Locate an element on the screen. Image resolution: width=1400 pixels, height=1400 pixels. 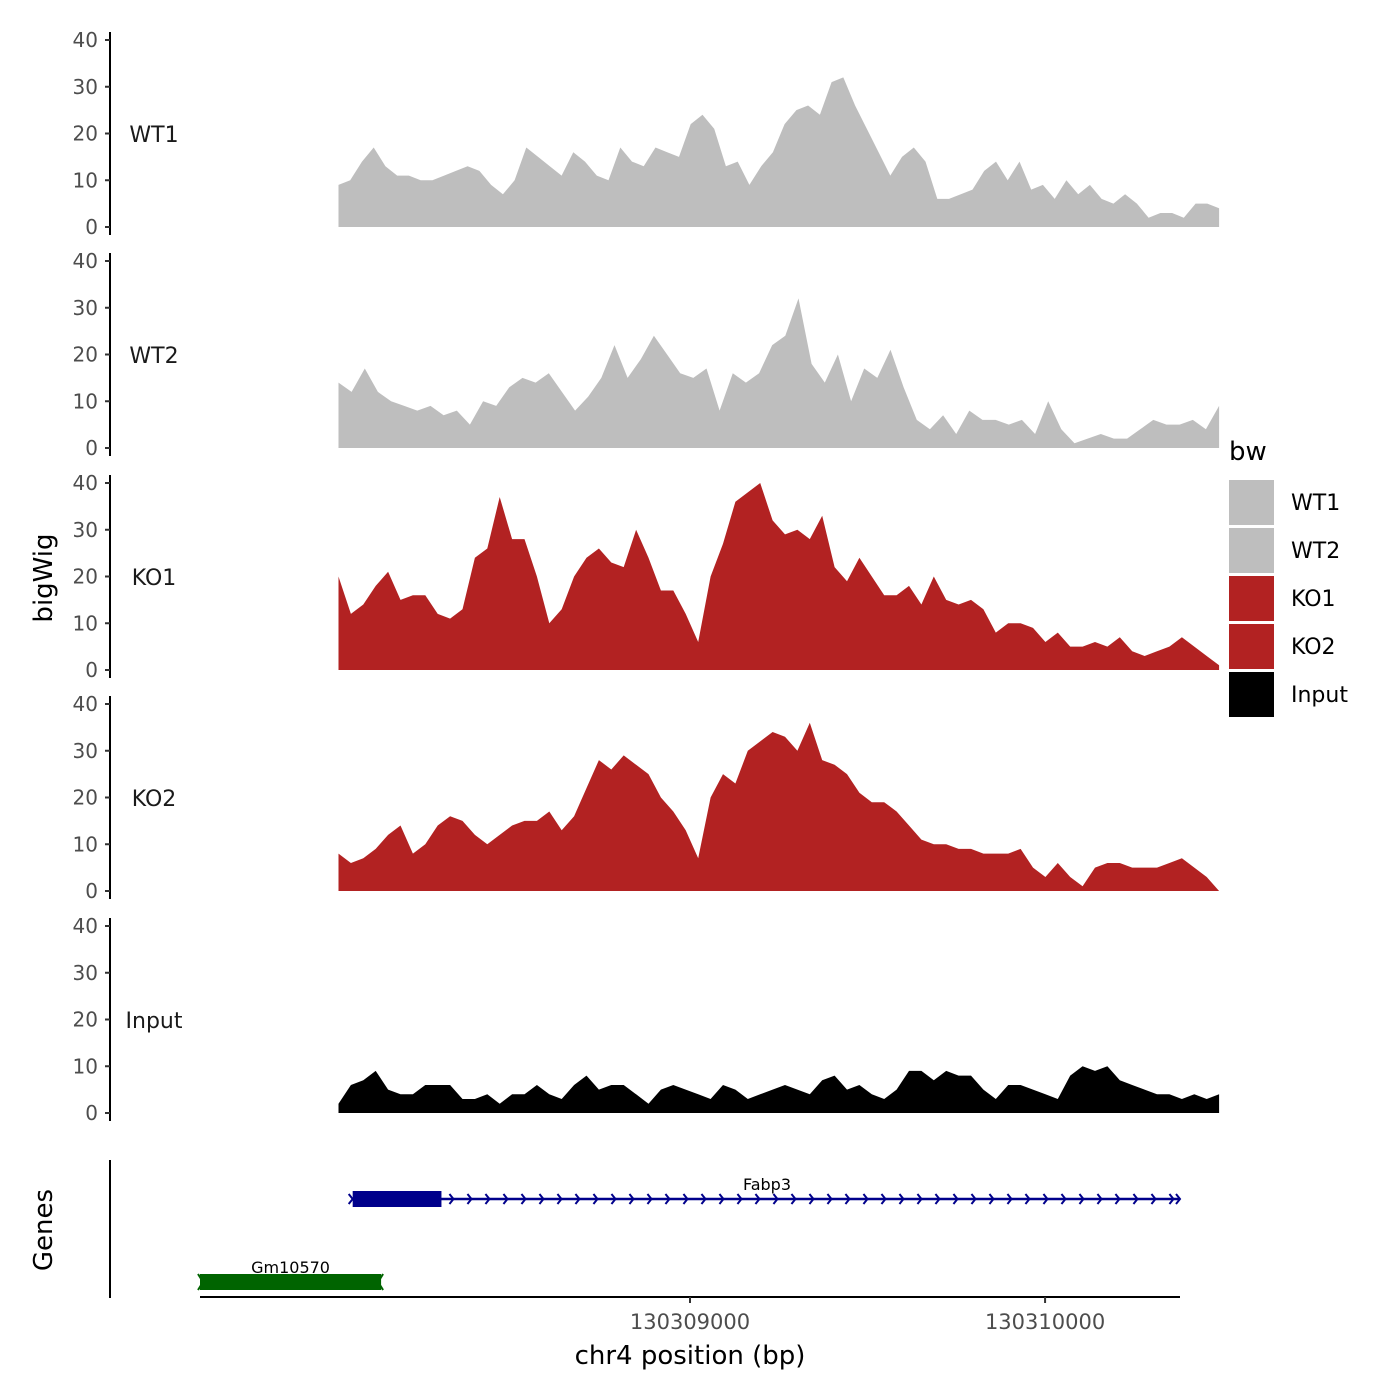
gene-Fabp3: Fabp3 is located at coordinates (764, 1191).